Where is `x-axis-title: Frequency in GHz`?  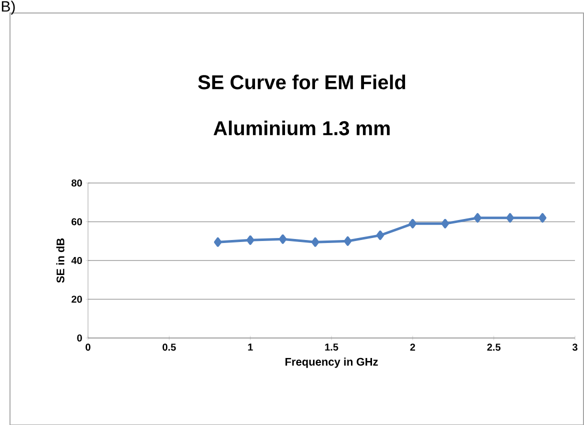
x-axis-title: Frequency in GHz is located at coordinates (331, 363).